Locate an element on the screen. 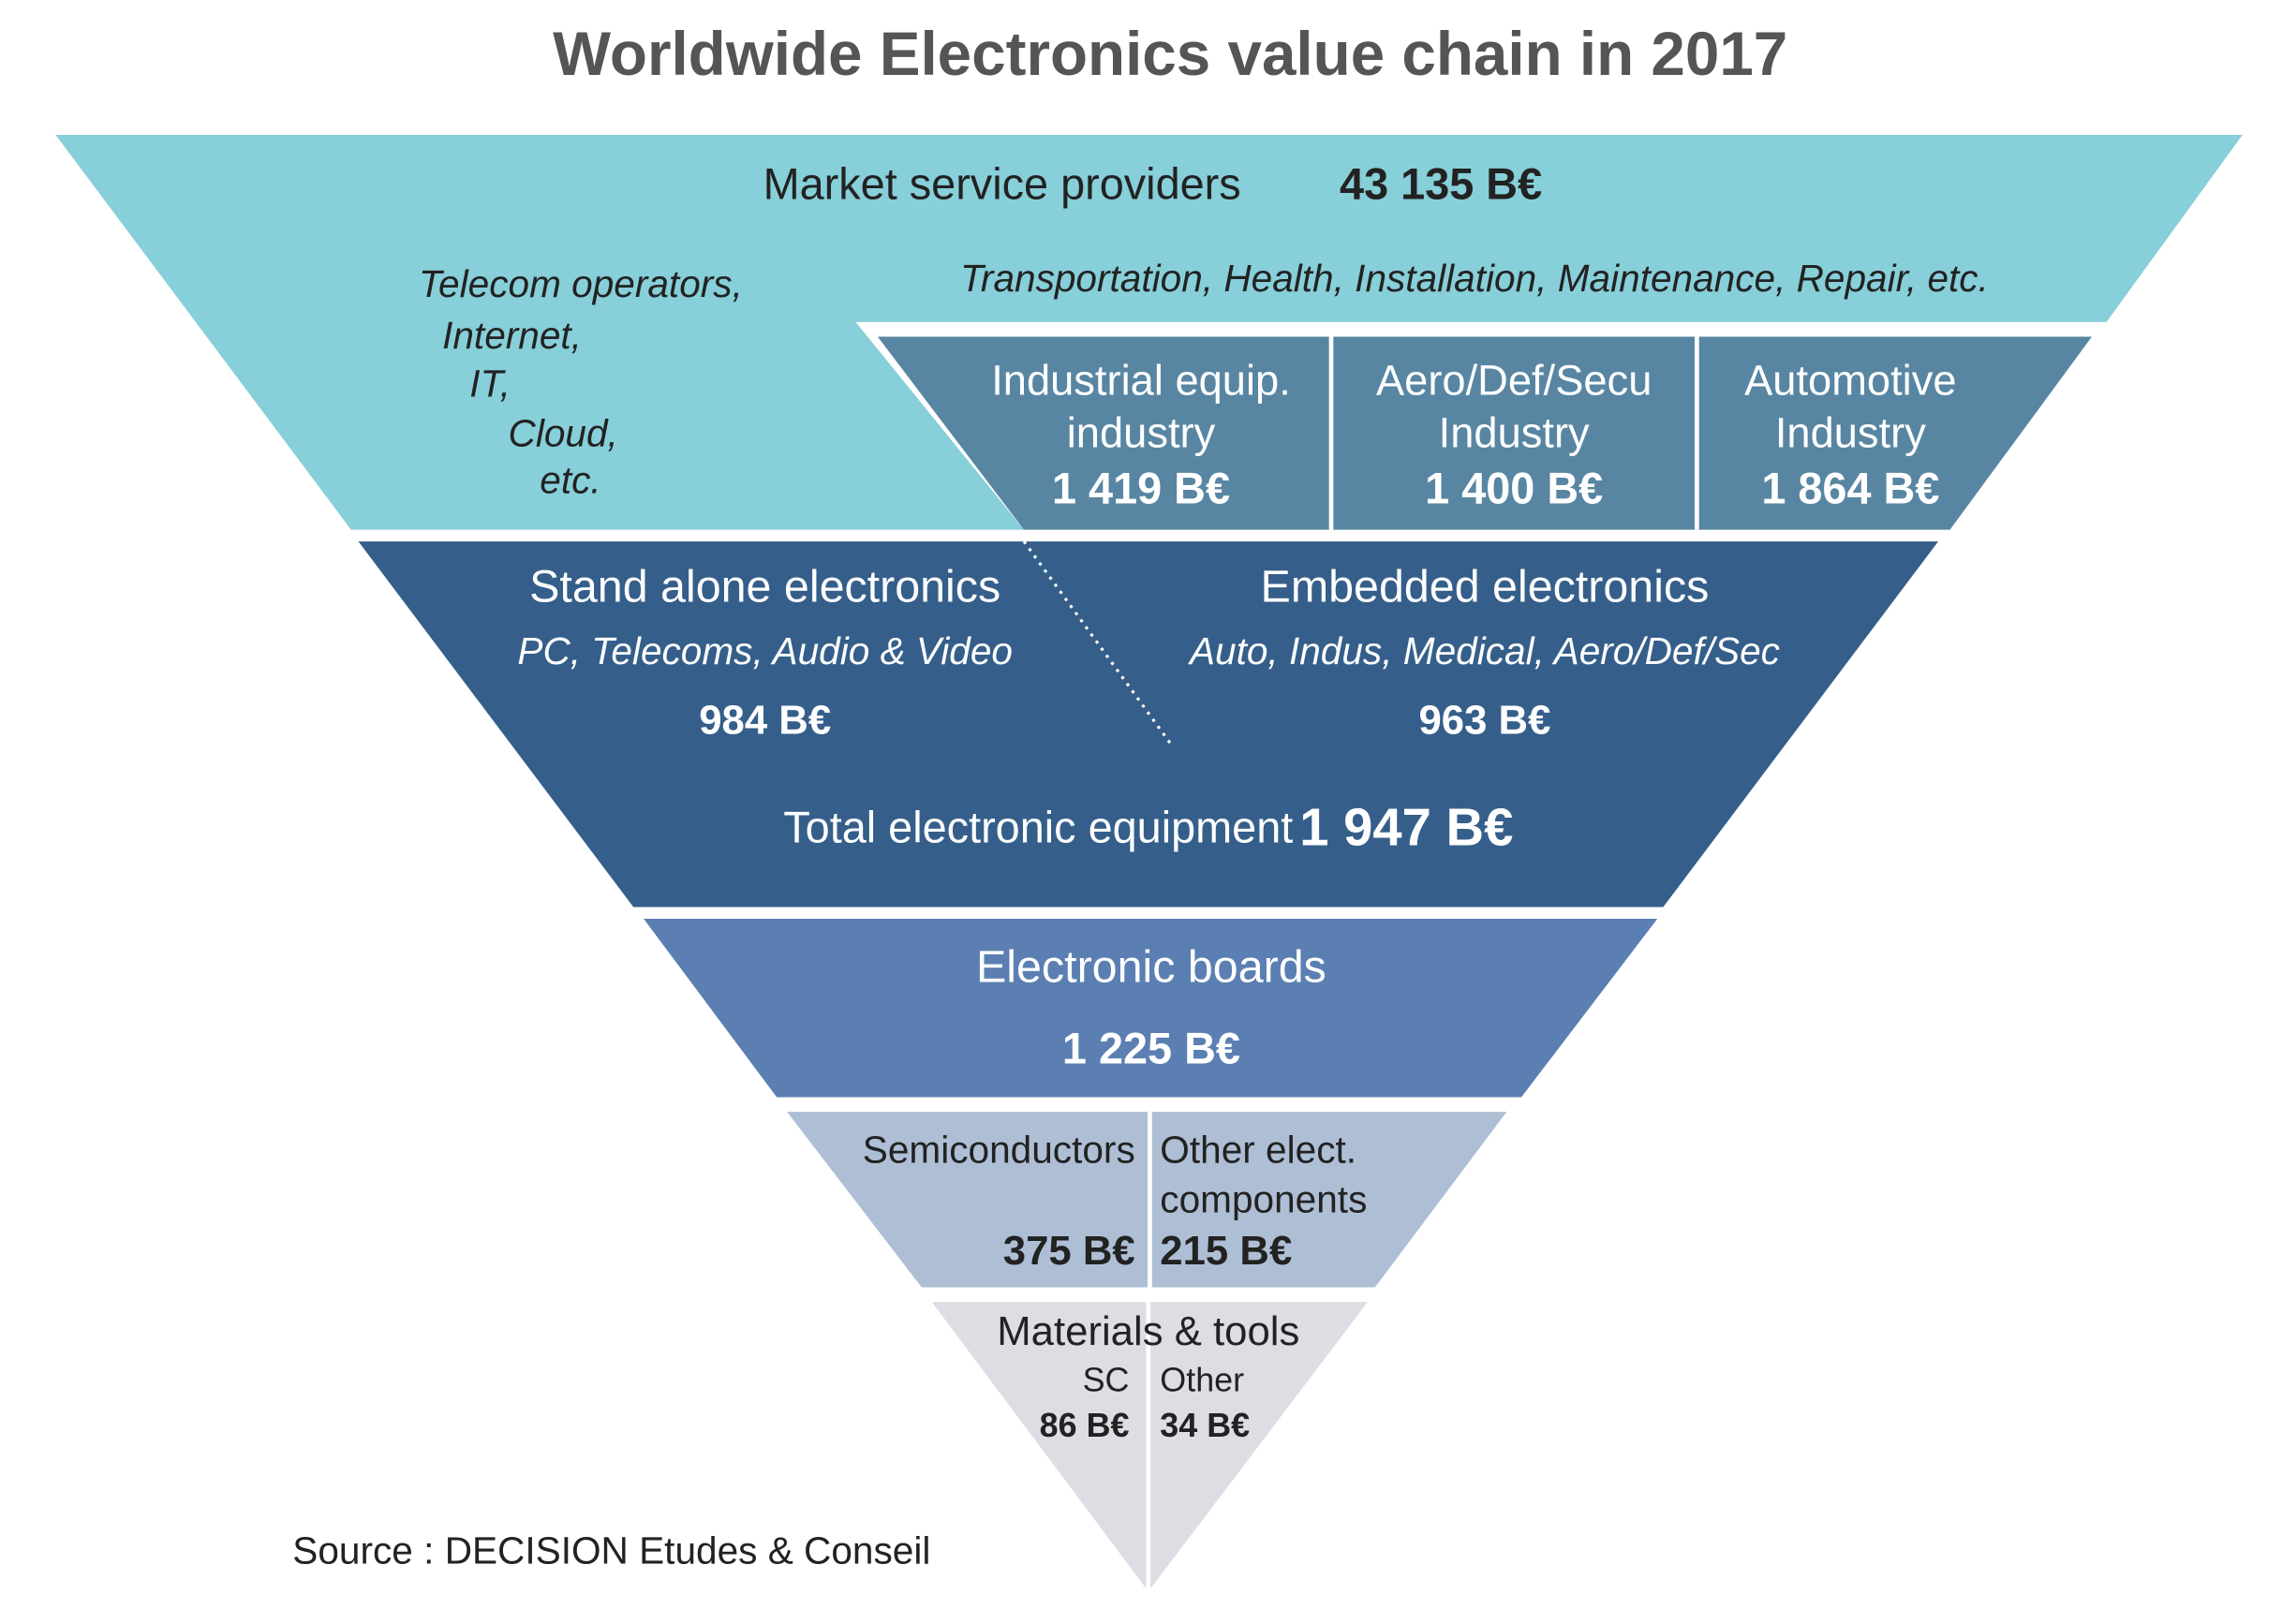 The image size is (2282, 1624). industry-label: Automotive is located at coordinates (1850, 380).